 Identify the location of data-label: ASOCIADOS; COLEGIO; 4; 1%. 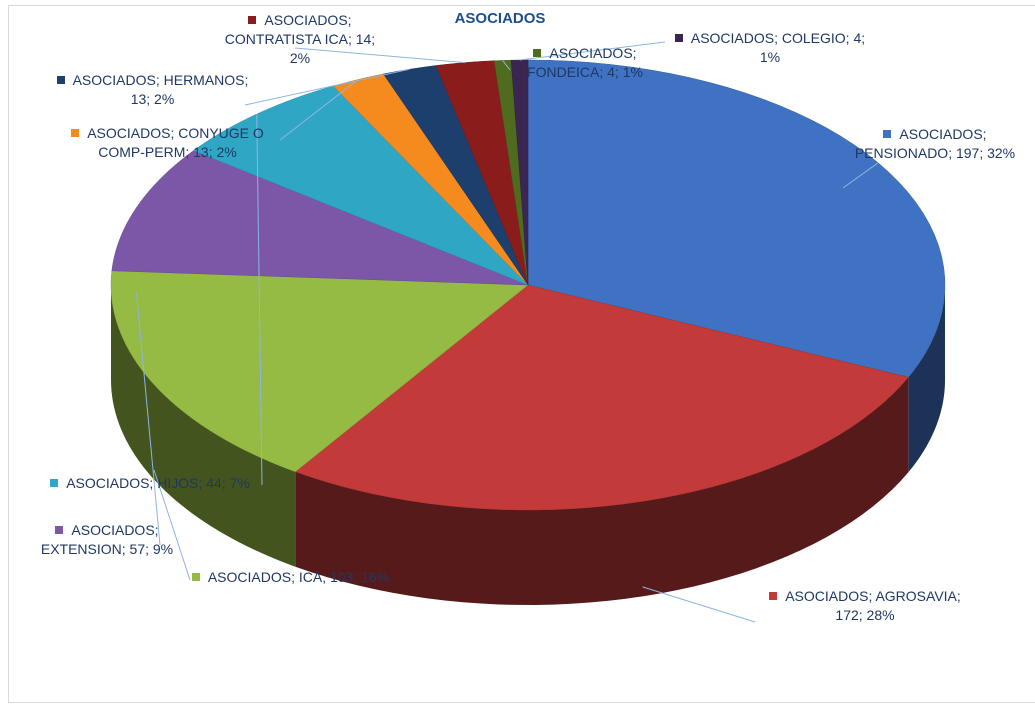
(770, 48).